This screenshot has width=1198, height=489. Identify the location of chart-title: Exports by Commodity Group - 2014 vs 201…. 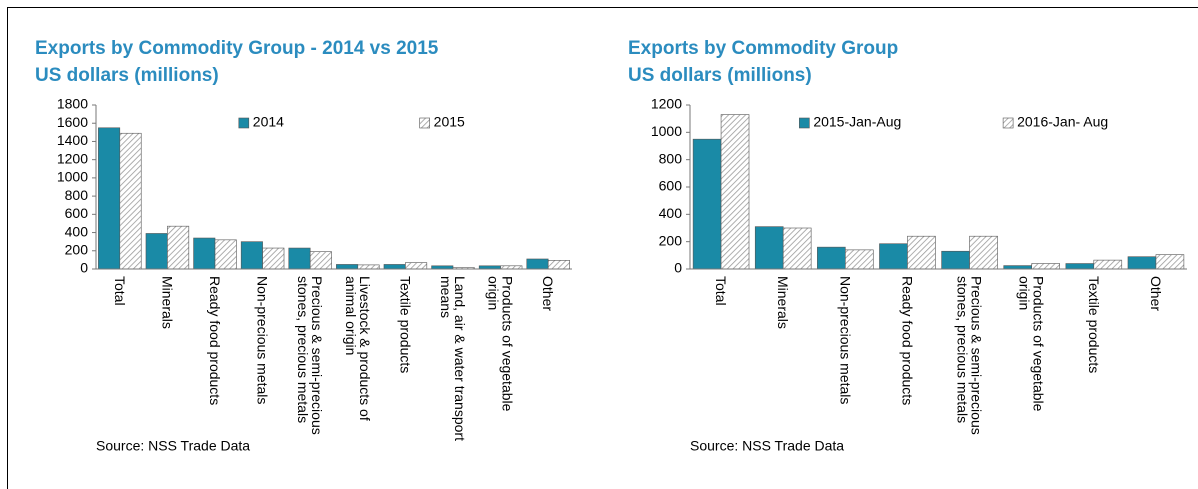
(237, 48).